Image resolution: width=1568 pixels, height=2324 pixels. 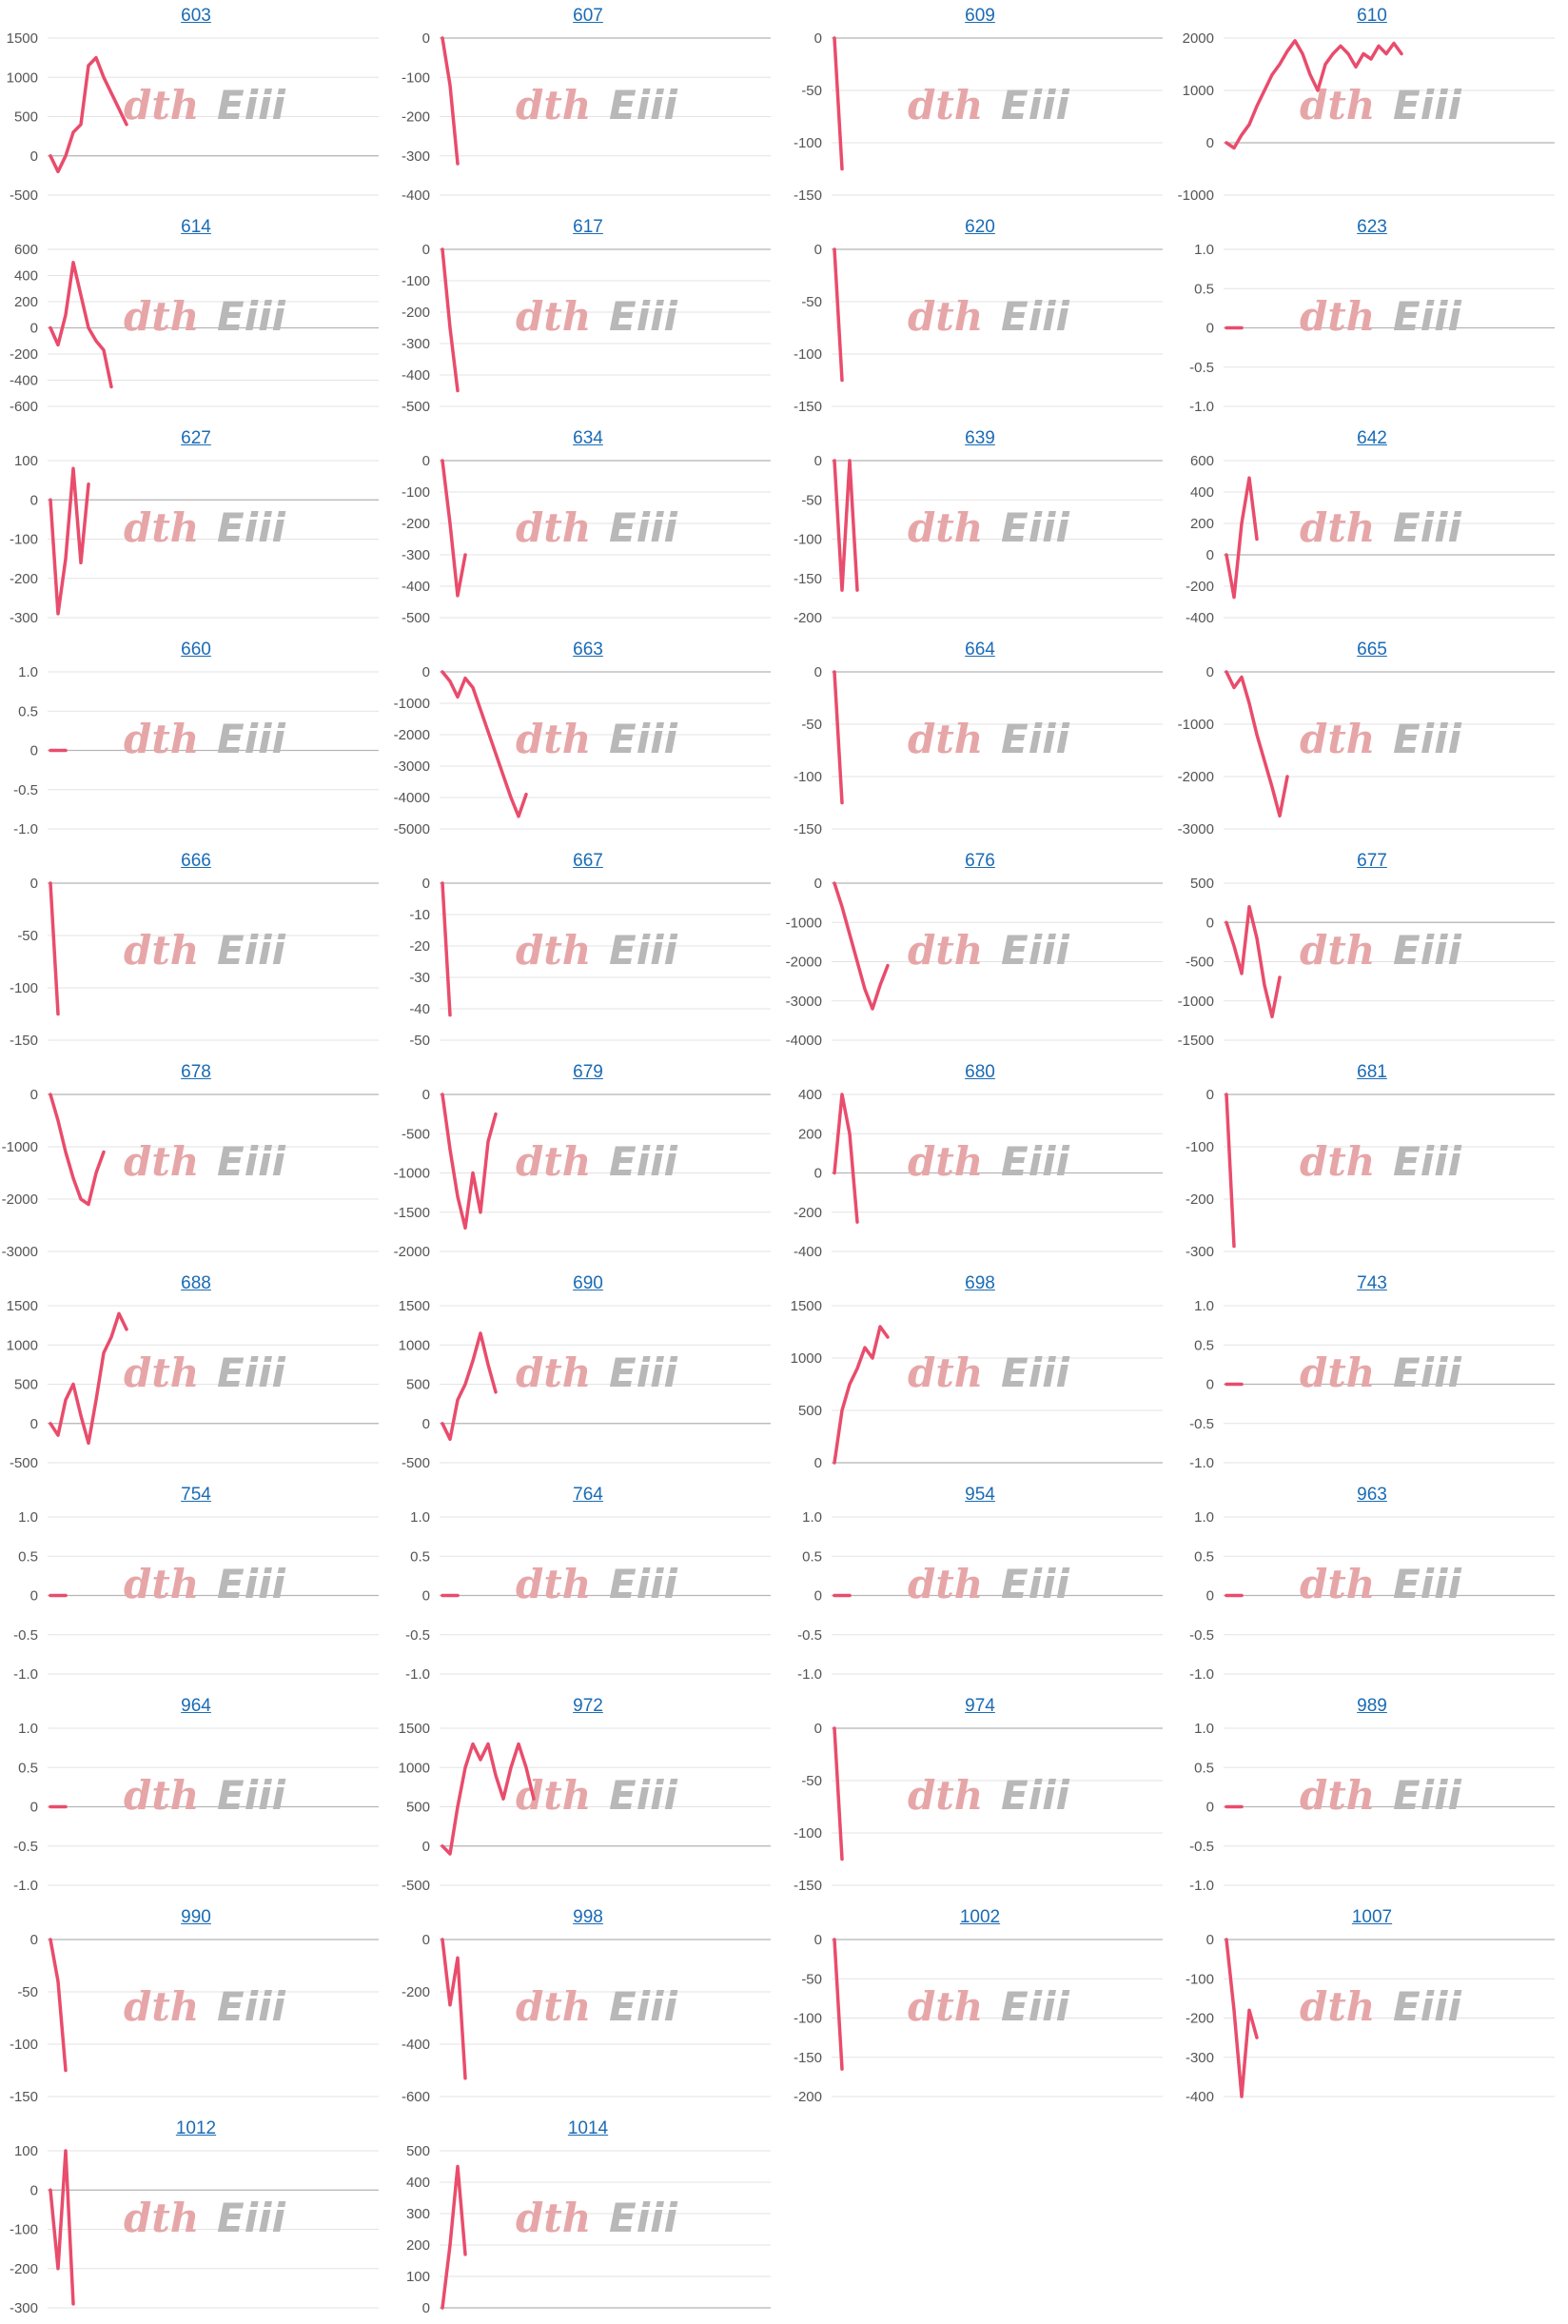 What do you see at coordinates (1372, 1584) in the screenshot?
I see `chart-panel-963: 963 1.0 0.5 0 -0.5 -1.0 dth Eiii` at bounding box center [1372, 1584].